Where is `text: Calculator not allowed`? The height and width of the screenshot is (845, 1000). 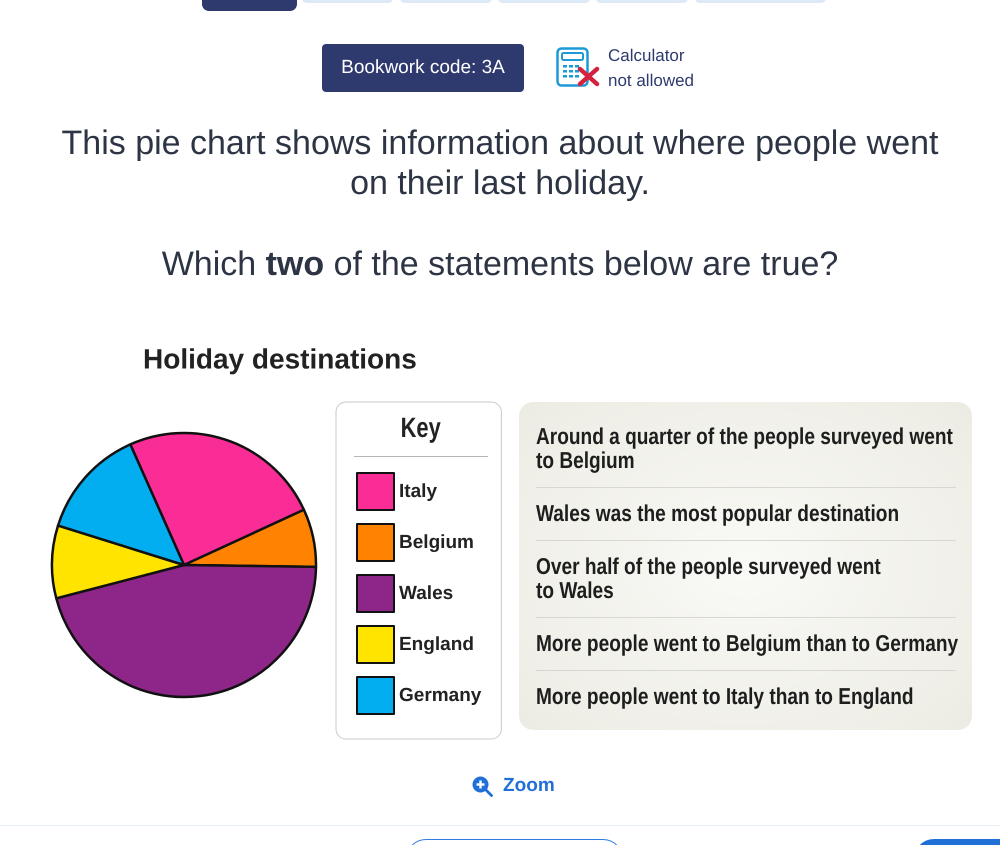
text: Calculator not allowed is located at coordinates (652, 68).